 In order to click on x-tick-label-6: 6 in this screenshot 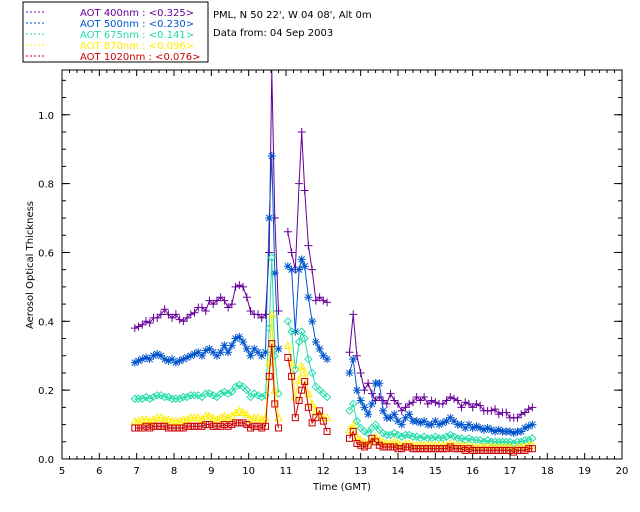, I will do `click(99, 471)`.